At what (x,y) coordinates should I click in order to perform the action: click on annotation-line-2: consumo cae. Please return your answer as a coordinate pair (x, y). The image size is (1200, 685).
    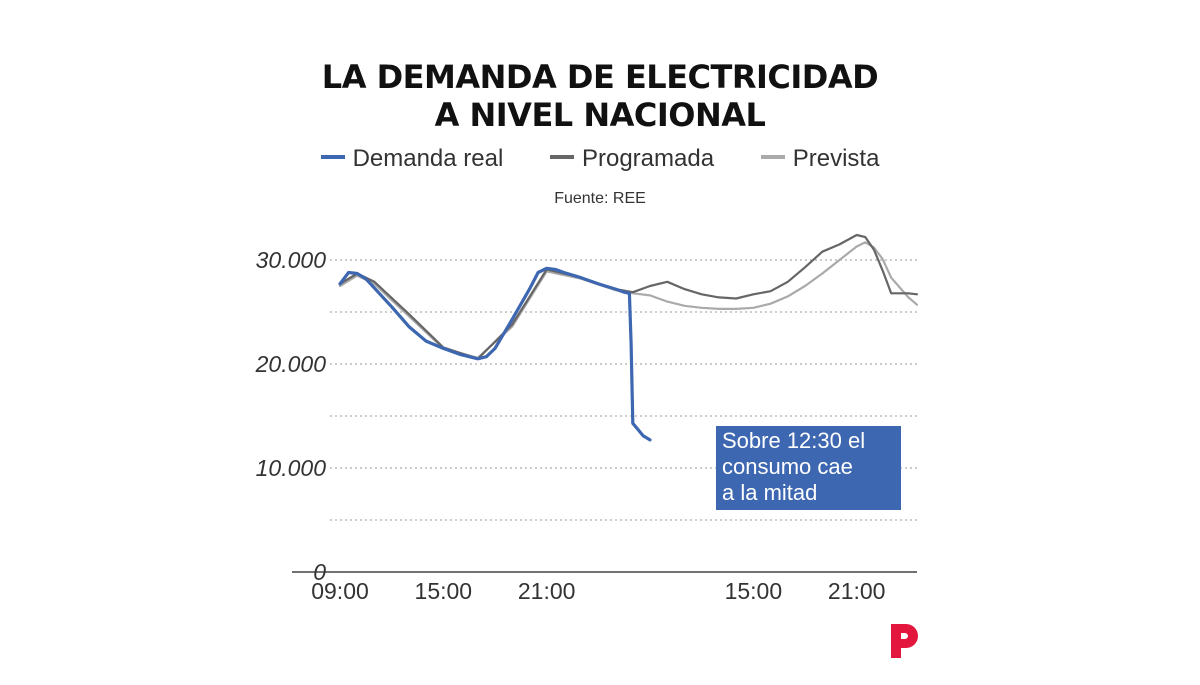
    Looking at the image, I should click on (787, 466).